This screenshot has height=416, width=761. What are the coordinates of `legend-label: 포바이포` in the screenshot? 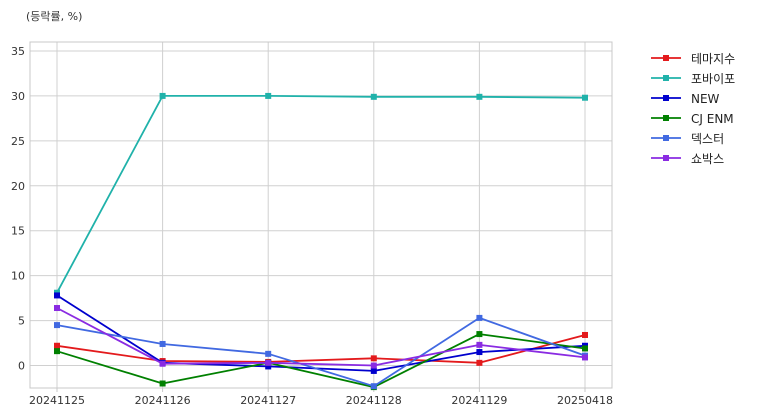 It's located at (713, 79).